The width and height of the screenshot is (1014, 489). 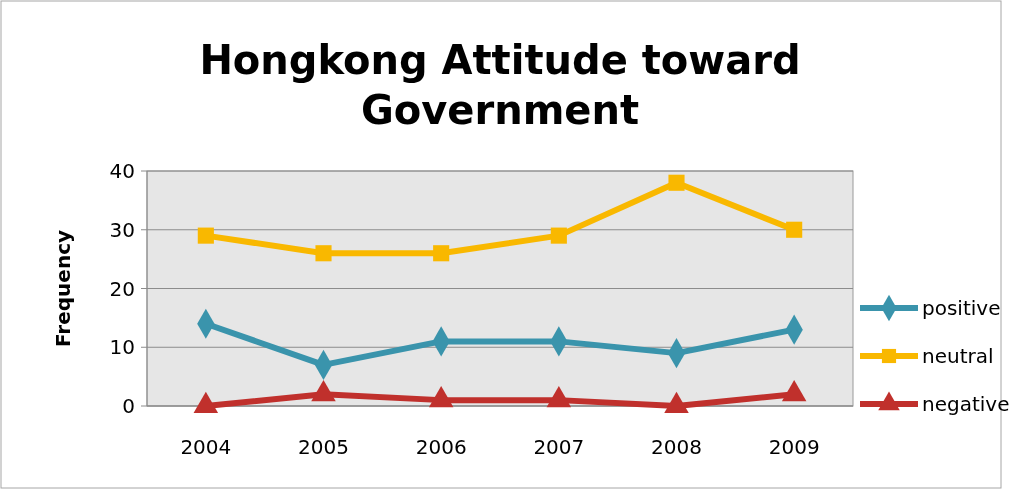 What do you see at coordinates (961, 308) in the screenshot?
I see `legend-label: positive` at bounding box center [961, 308].